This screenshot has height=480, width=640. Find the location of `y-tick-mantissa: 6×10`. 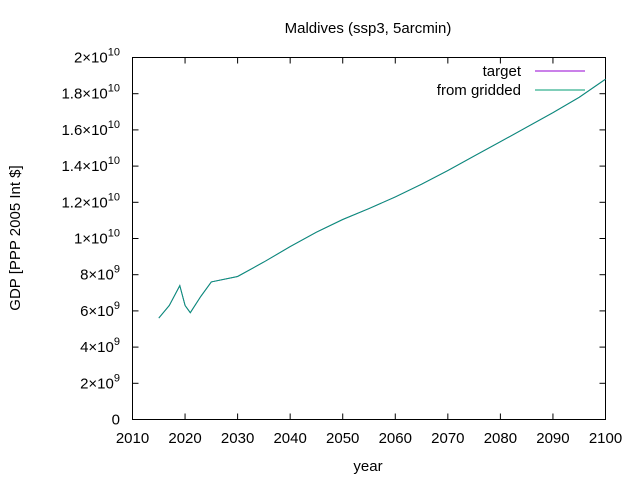

y-tick-mantissa: 6×10 is located at coordinates (97, 311).